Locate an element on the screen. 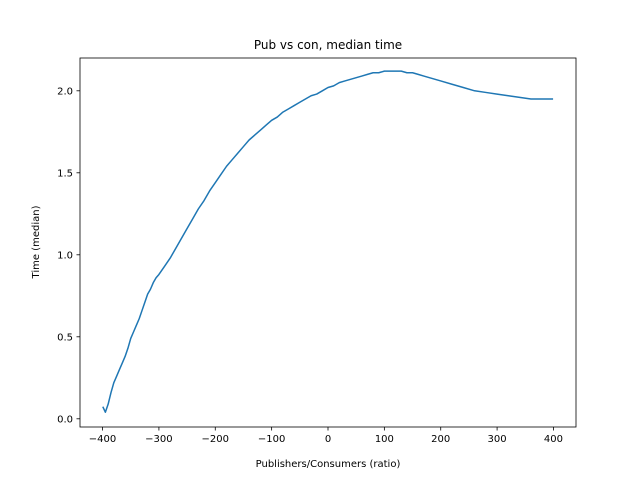  x-tick-label: 0 is located at coordinates (328, 439).